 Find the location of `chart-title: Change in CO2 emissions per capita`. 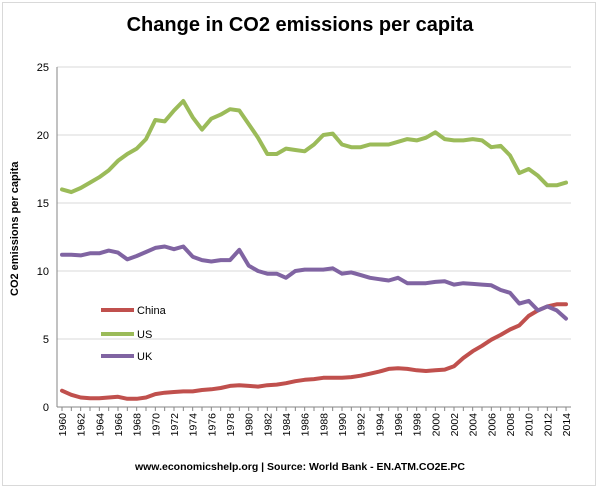

chart-title: Change in CO2 emissions per capita is located at coordinates (300, 25).